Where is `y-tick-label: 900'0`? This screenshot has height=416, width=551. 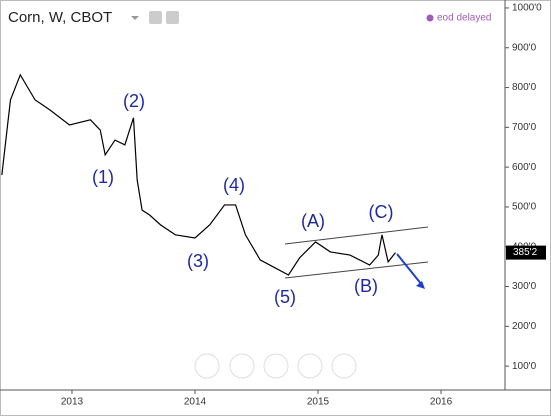
y-tick-label: 900'0 is located at coordinates (524, 47).